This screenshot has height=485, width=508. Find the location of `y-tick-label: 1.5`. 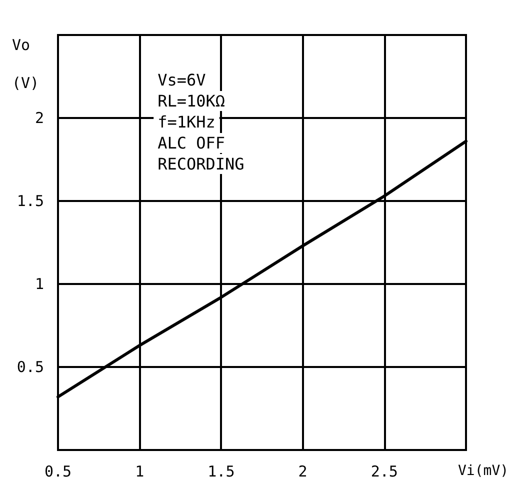

y-tick-label: 1.5 is located at coordinates (30, 201).